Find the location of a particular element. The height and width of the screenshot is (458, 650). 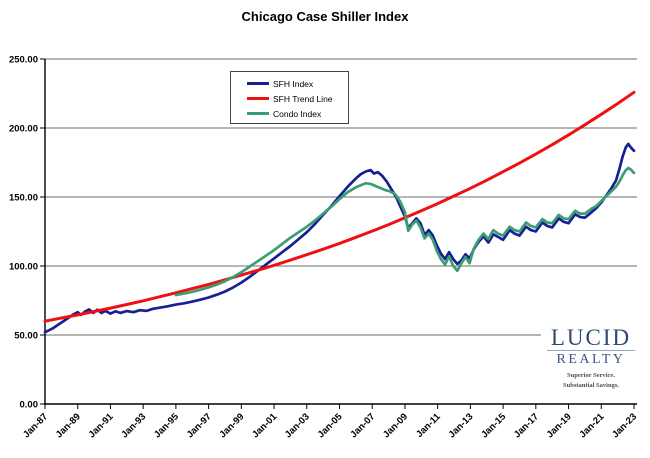

sfh-trend-line-swatch is located at coordinates (258, 98).